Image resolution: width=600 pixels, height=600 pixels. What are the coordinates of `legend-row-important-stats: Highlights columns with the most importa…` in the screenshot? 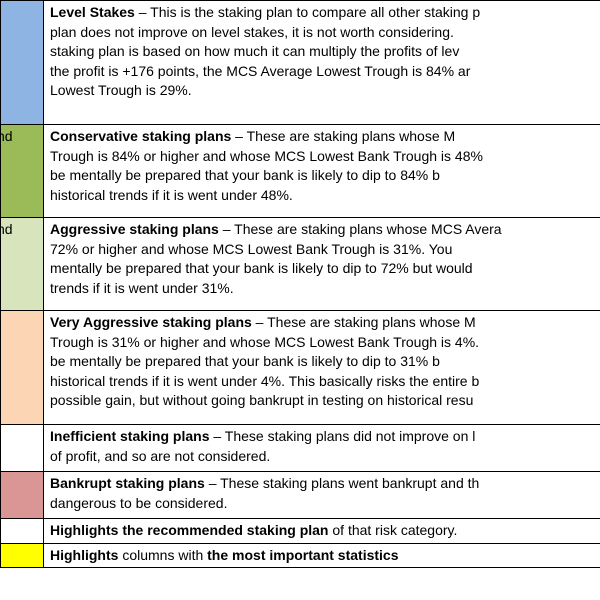 It's located at (300, 555).